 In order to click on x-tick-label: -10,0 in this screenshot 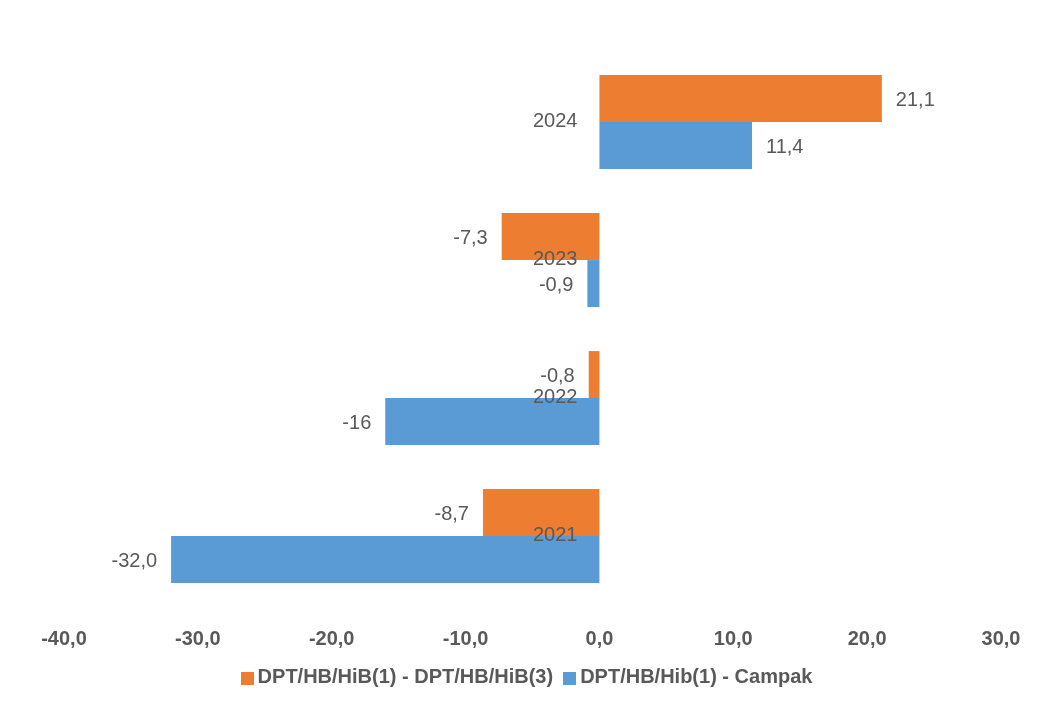, I will do `click(465, 638)`.